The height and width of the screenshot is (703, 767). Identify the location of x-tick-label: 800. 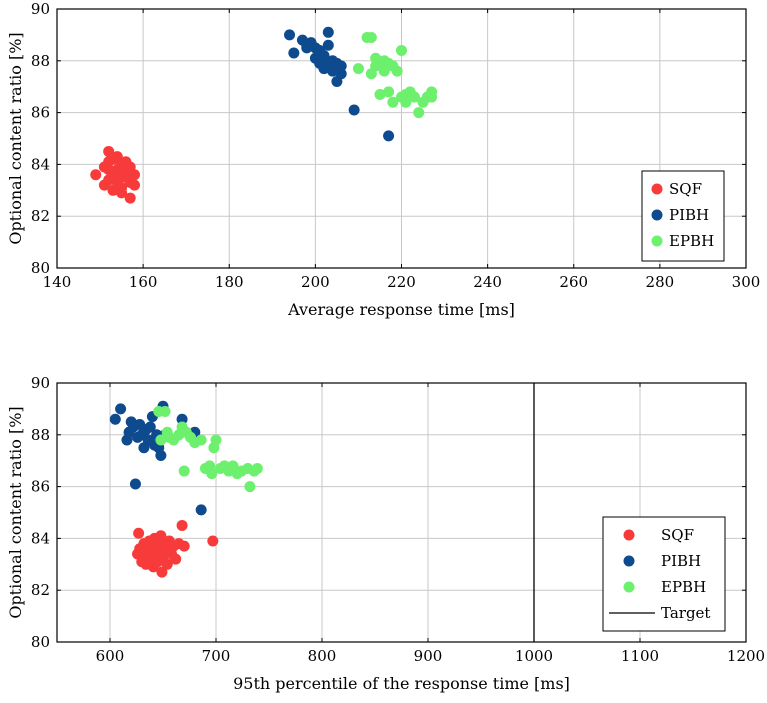
(322, 656).